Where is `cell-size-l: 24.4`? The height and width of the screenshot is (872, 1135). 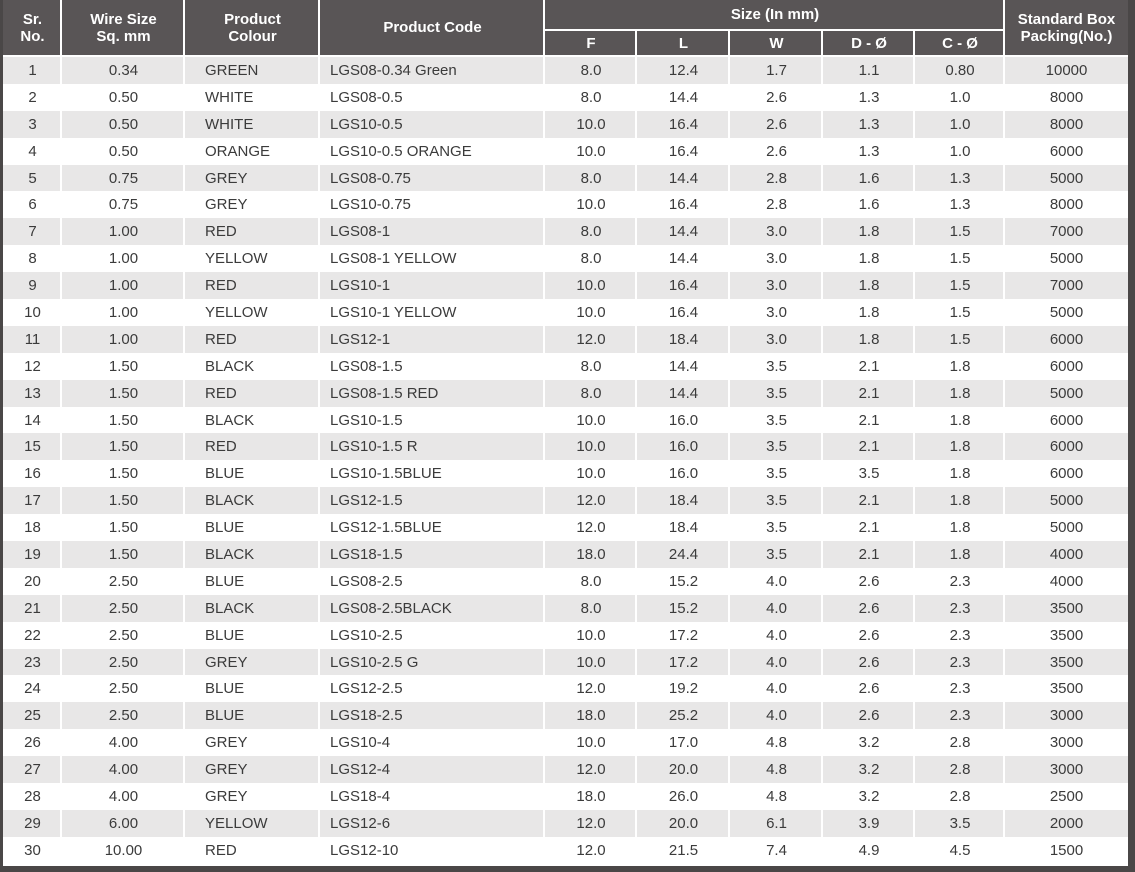 cell-size-l: 24.4 is located at coordinates (683, 554).